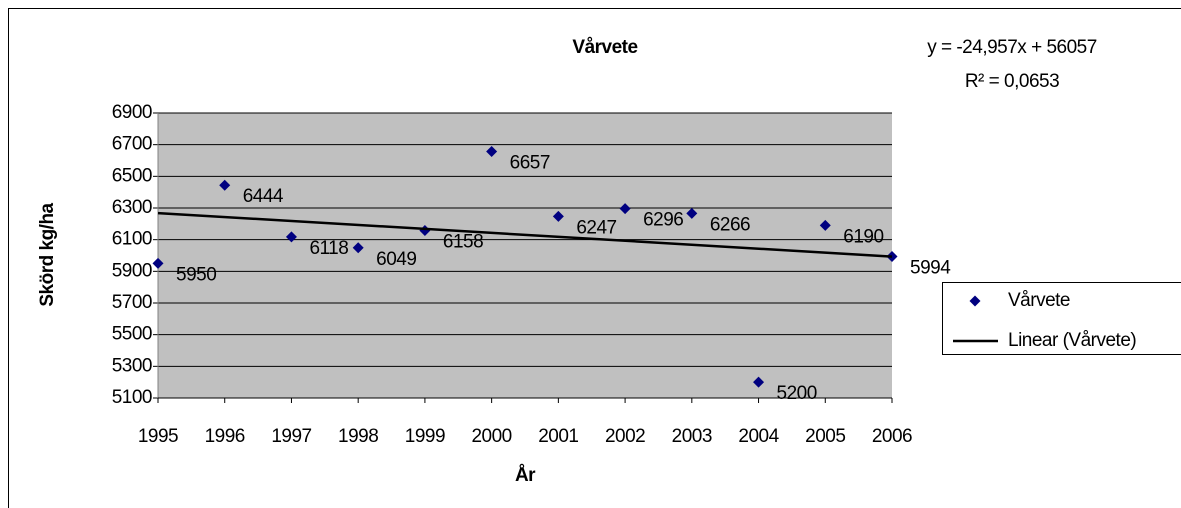  What do you see at coordinates (758, 436) in the screenshot?
I see `x-tick-label: 2004` at bounding box center [758, 436].